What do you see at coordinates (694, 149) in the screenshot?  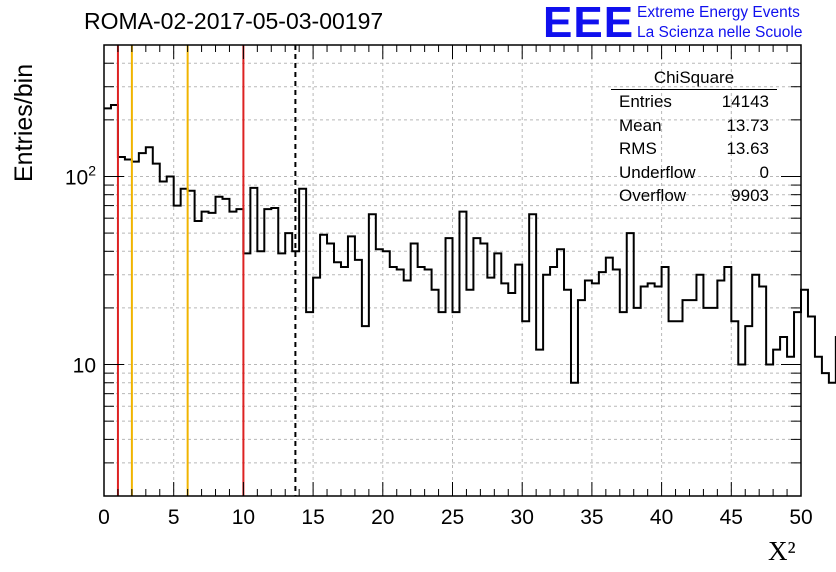 I see `stats-row: RMS 13.63` at bounding box center [694, 149].